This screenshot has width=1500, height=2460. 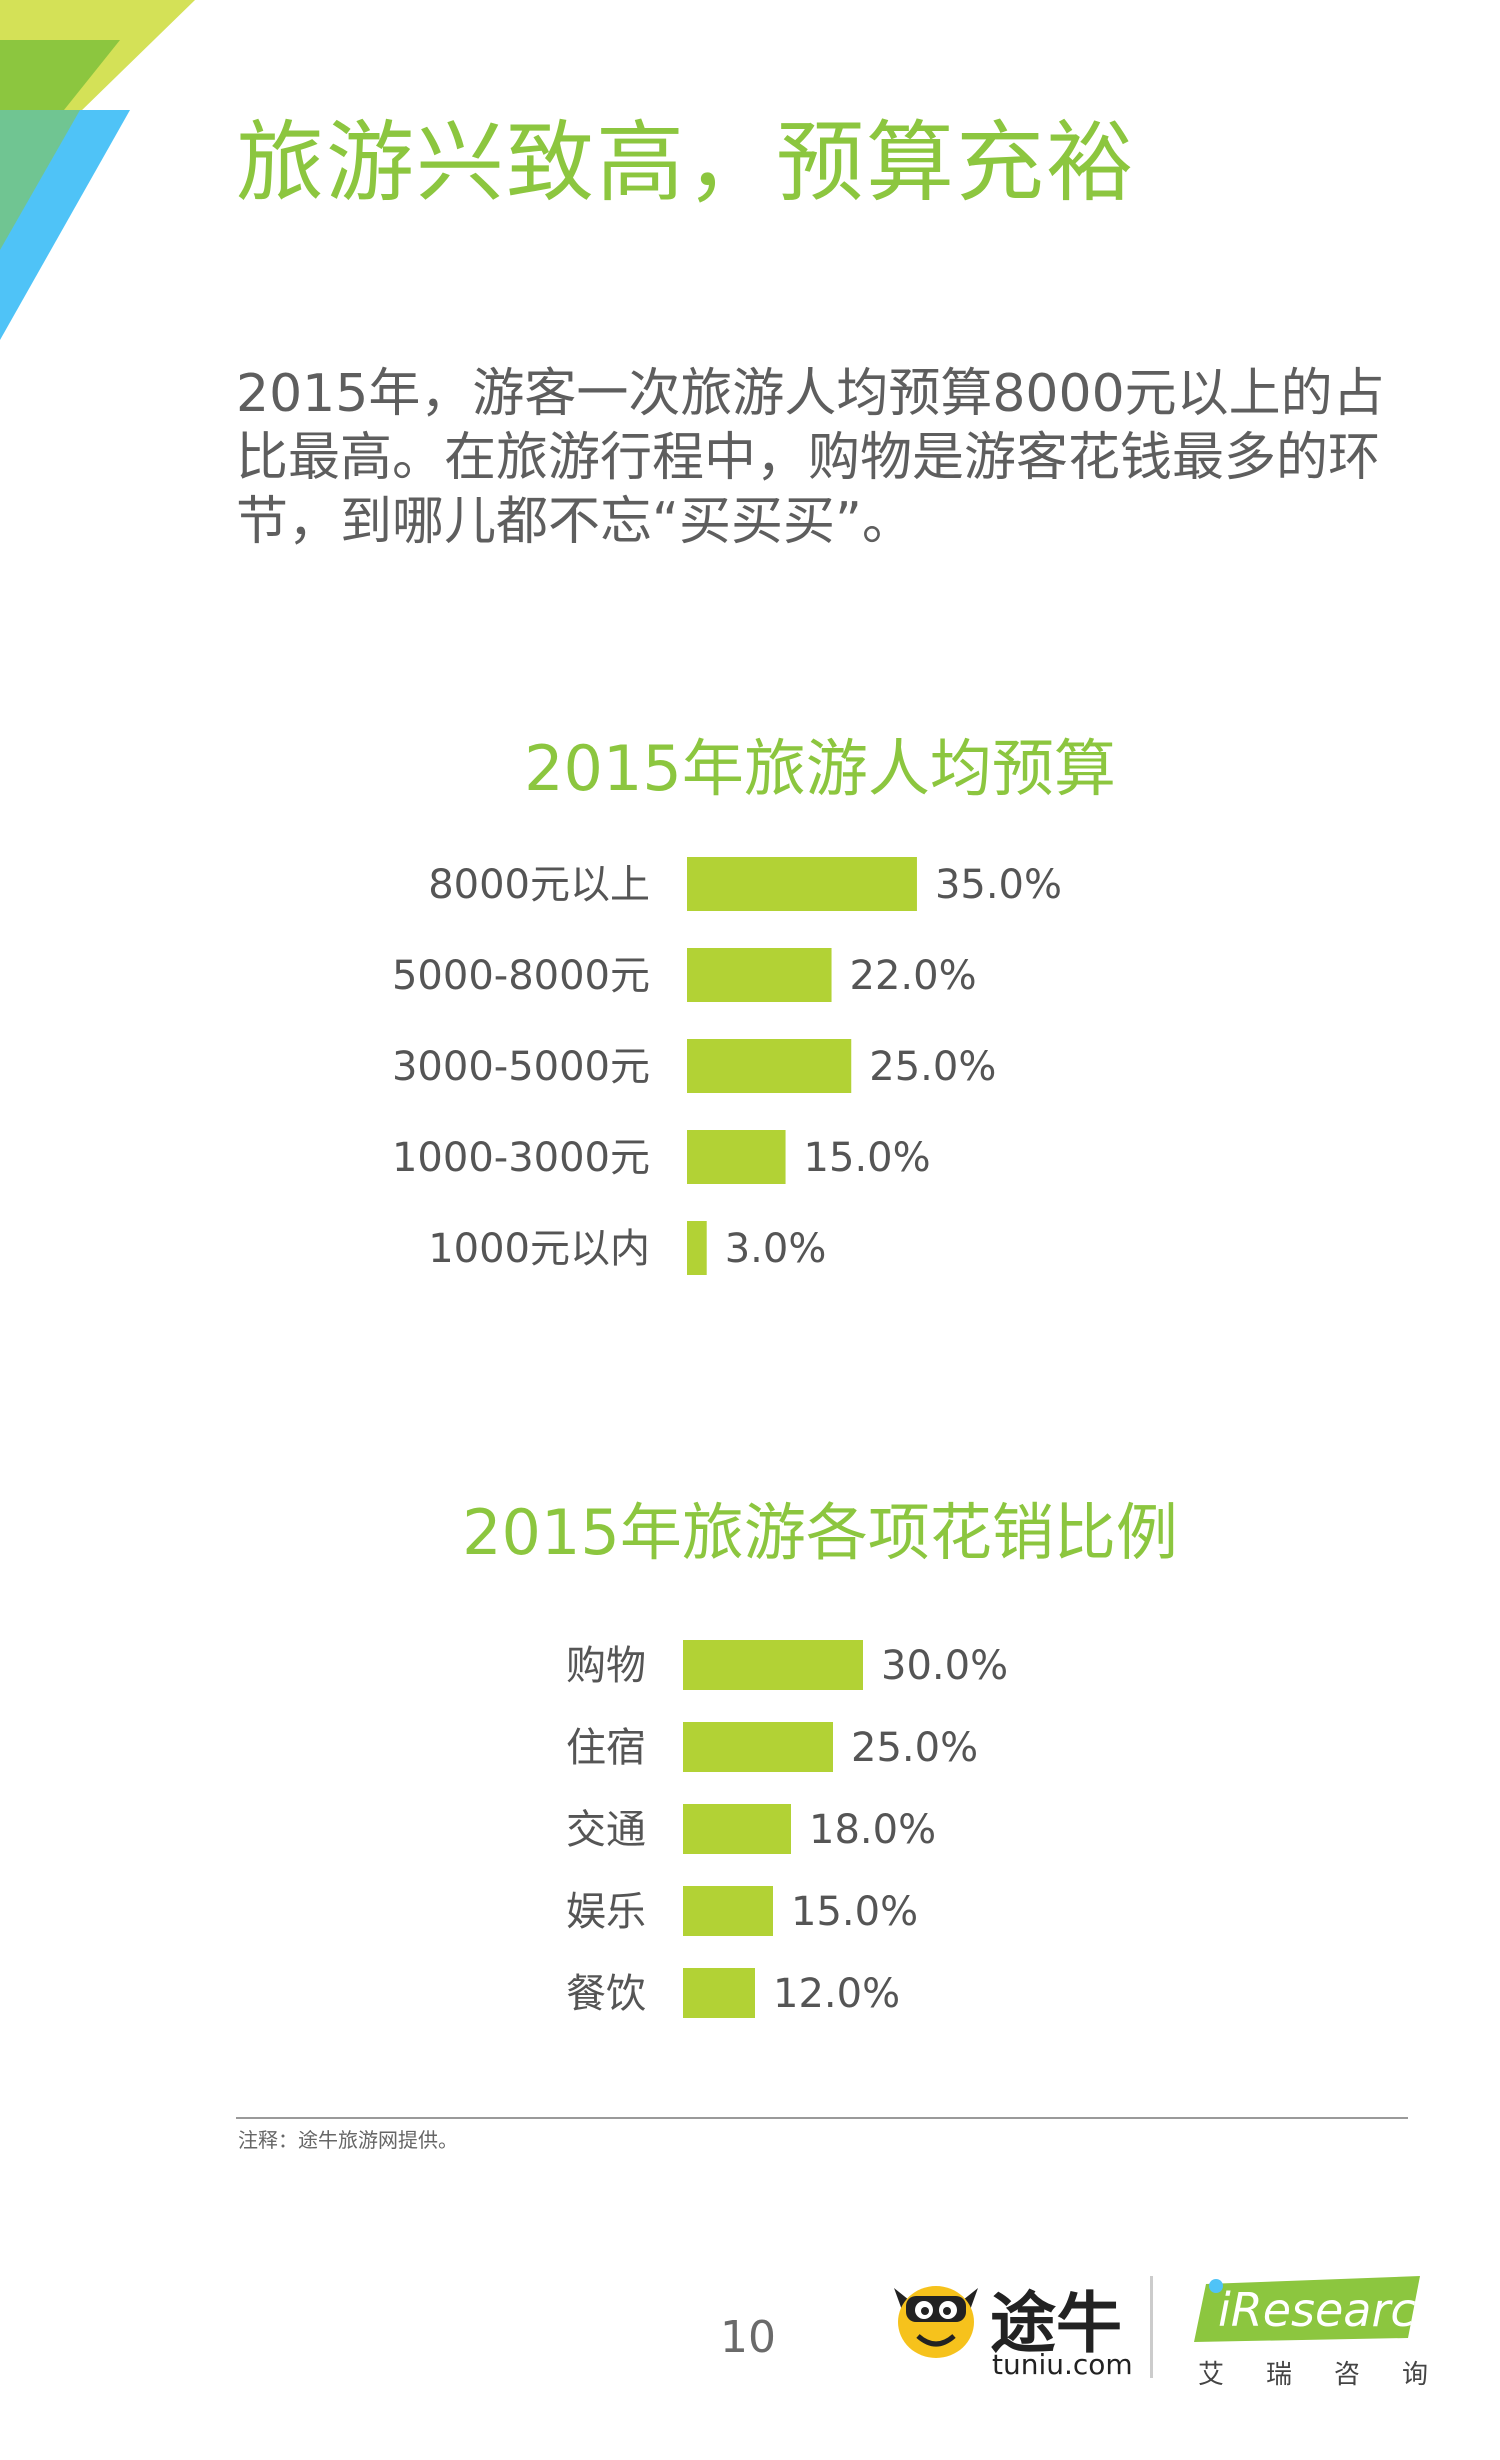 What do you see at coordinates (776, 1249) in the screenshot?
I see `value-label: 3.0%` at bounding box center [776, 1249].